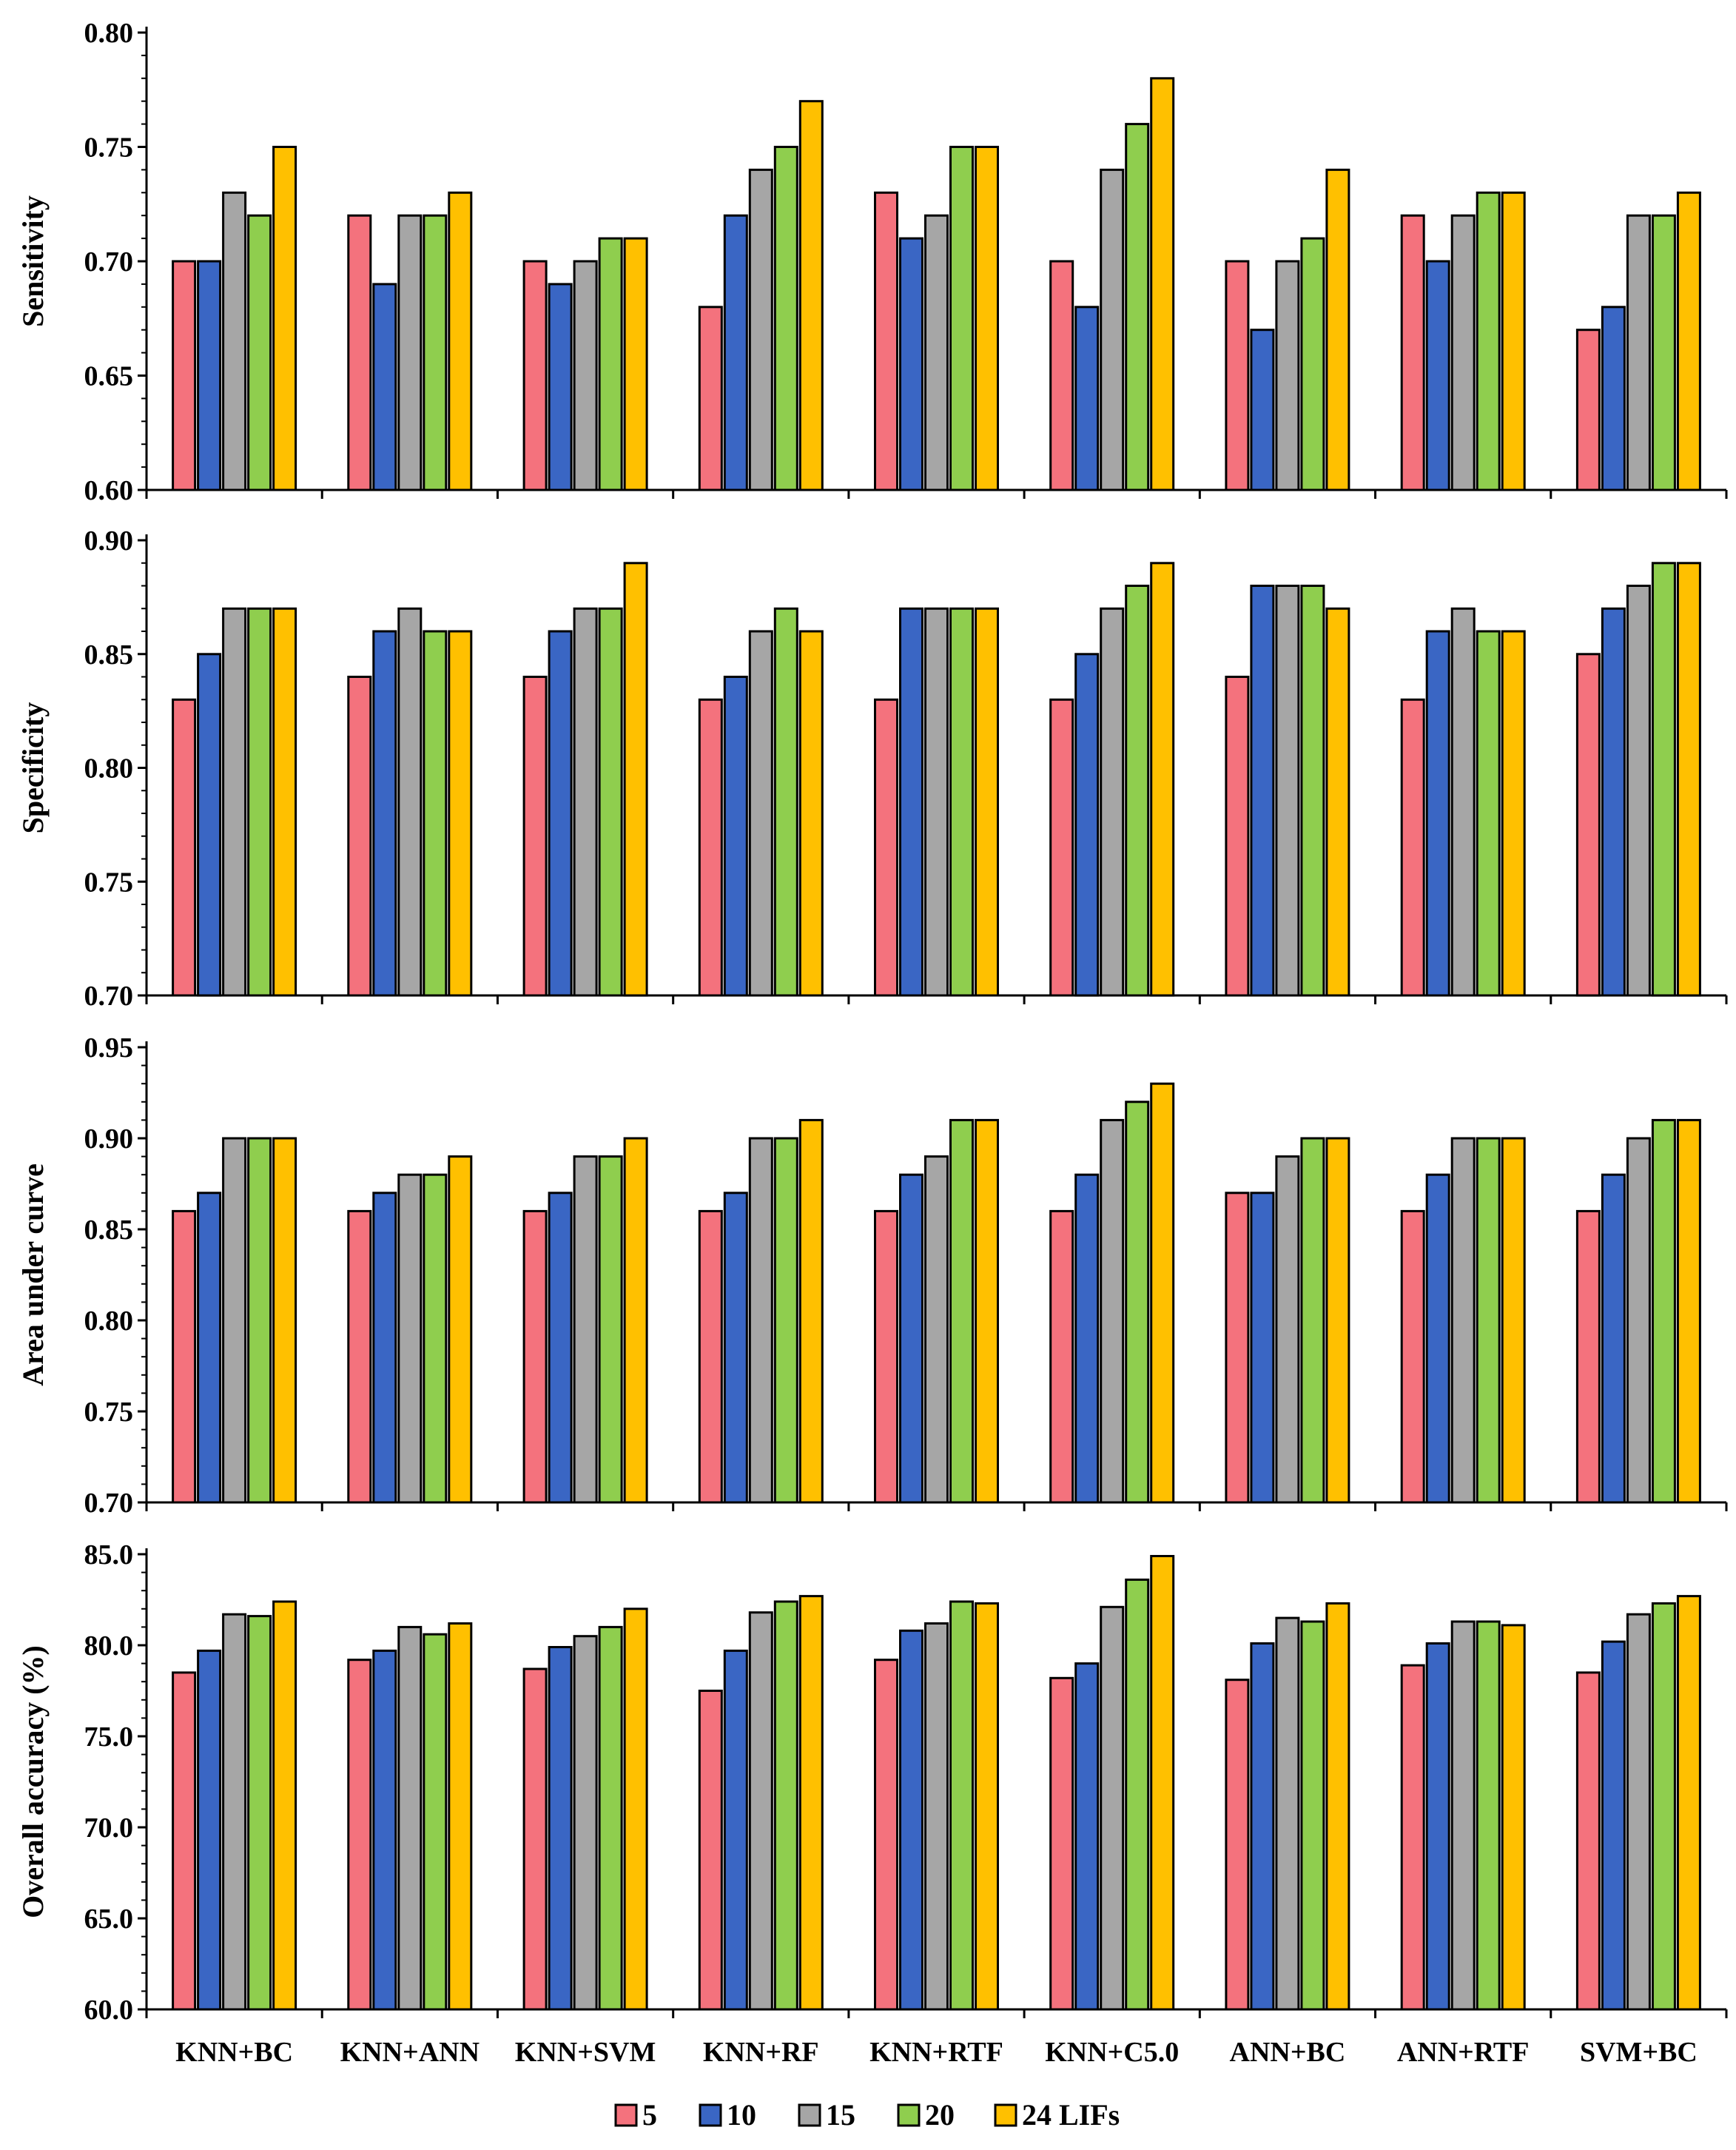 This screenshot has width=1736, height=2150. What do you see at coordinates (109, 1503) in the screenshot?
I see `ytick-label-2-0: 0.70` at bounding box center [109, 1503].